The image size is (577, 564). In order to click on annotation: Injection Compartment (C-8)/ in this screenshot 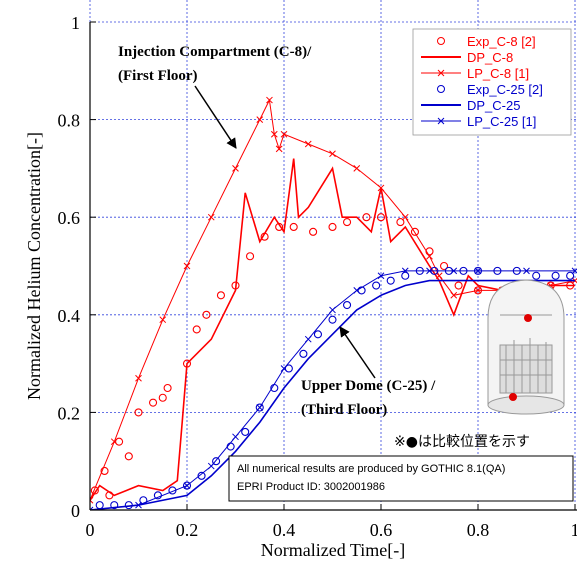, I will do `click(215, 52)`.